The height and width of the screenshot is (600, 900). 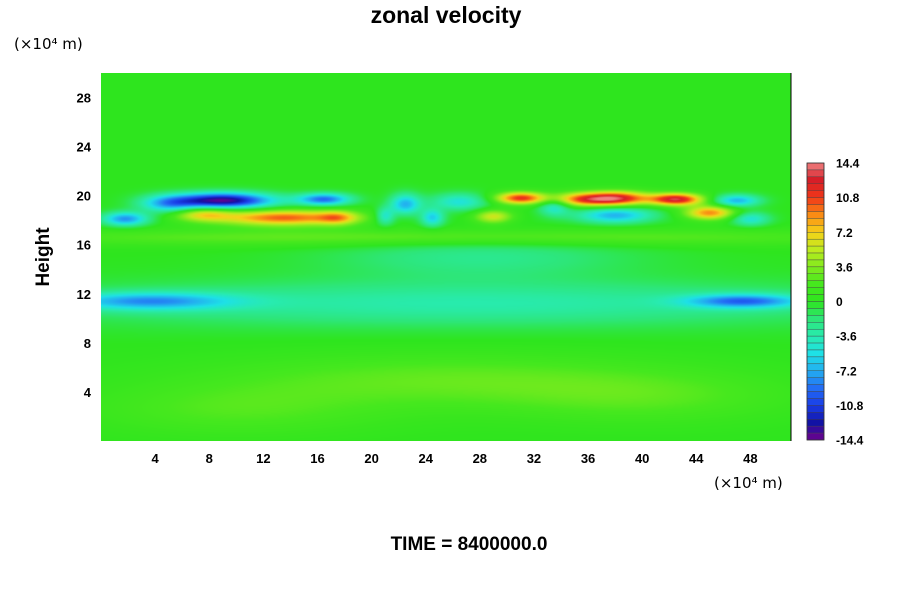 I want to click on x-tick-label: 16, so click(x=317, y=458).